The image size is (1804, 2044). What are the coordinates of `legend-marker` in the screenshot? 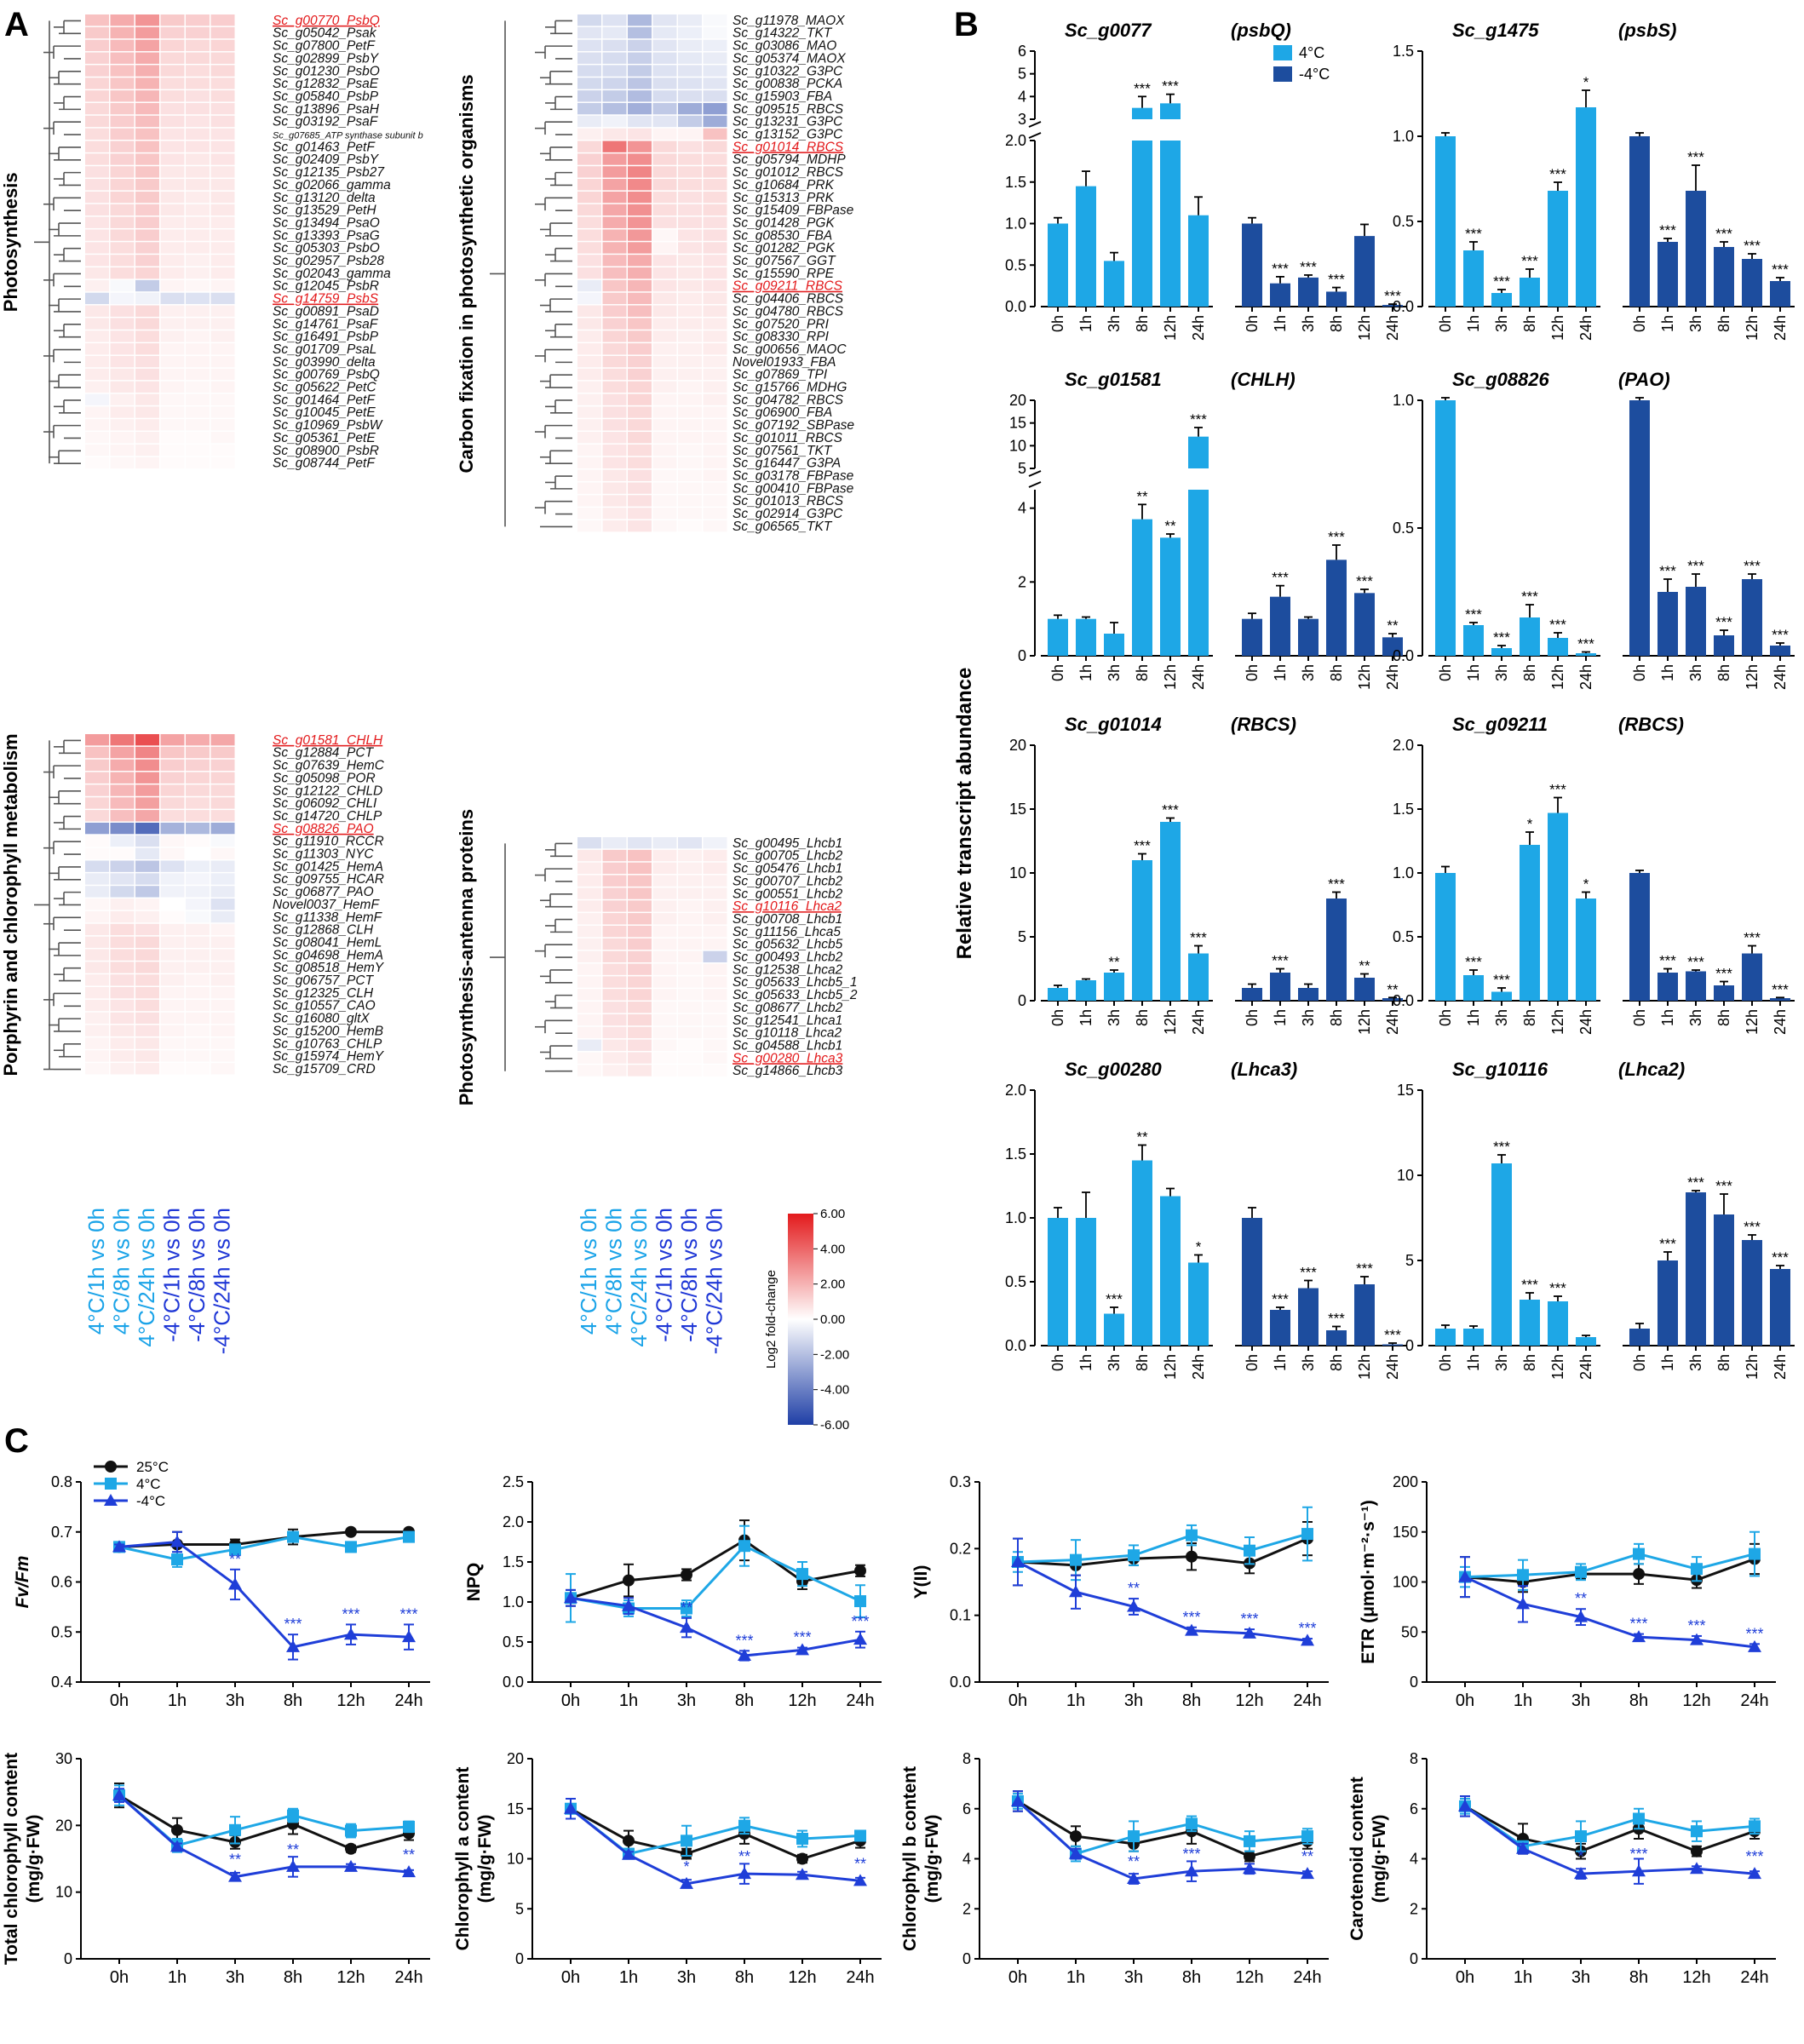 It's located at (111, 1484).